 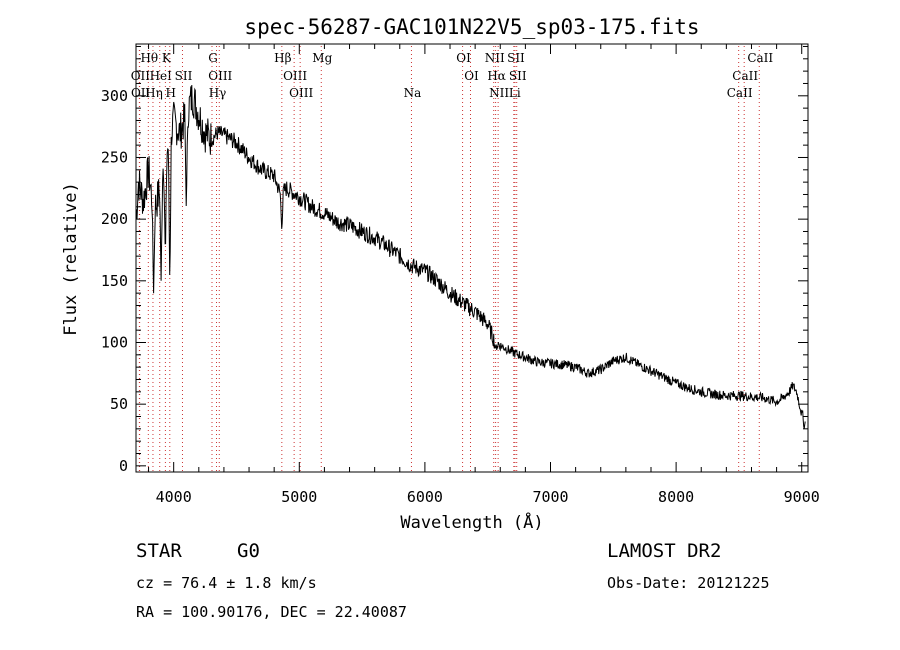 What do you see at coordinates (550, 497) in the screenshot?
I see `x-tick-label: 7000` at bounding box center [550, 497].